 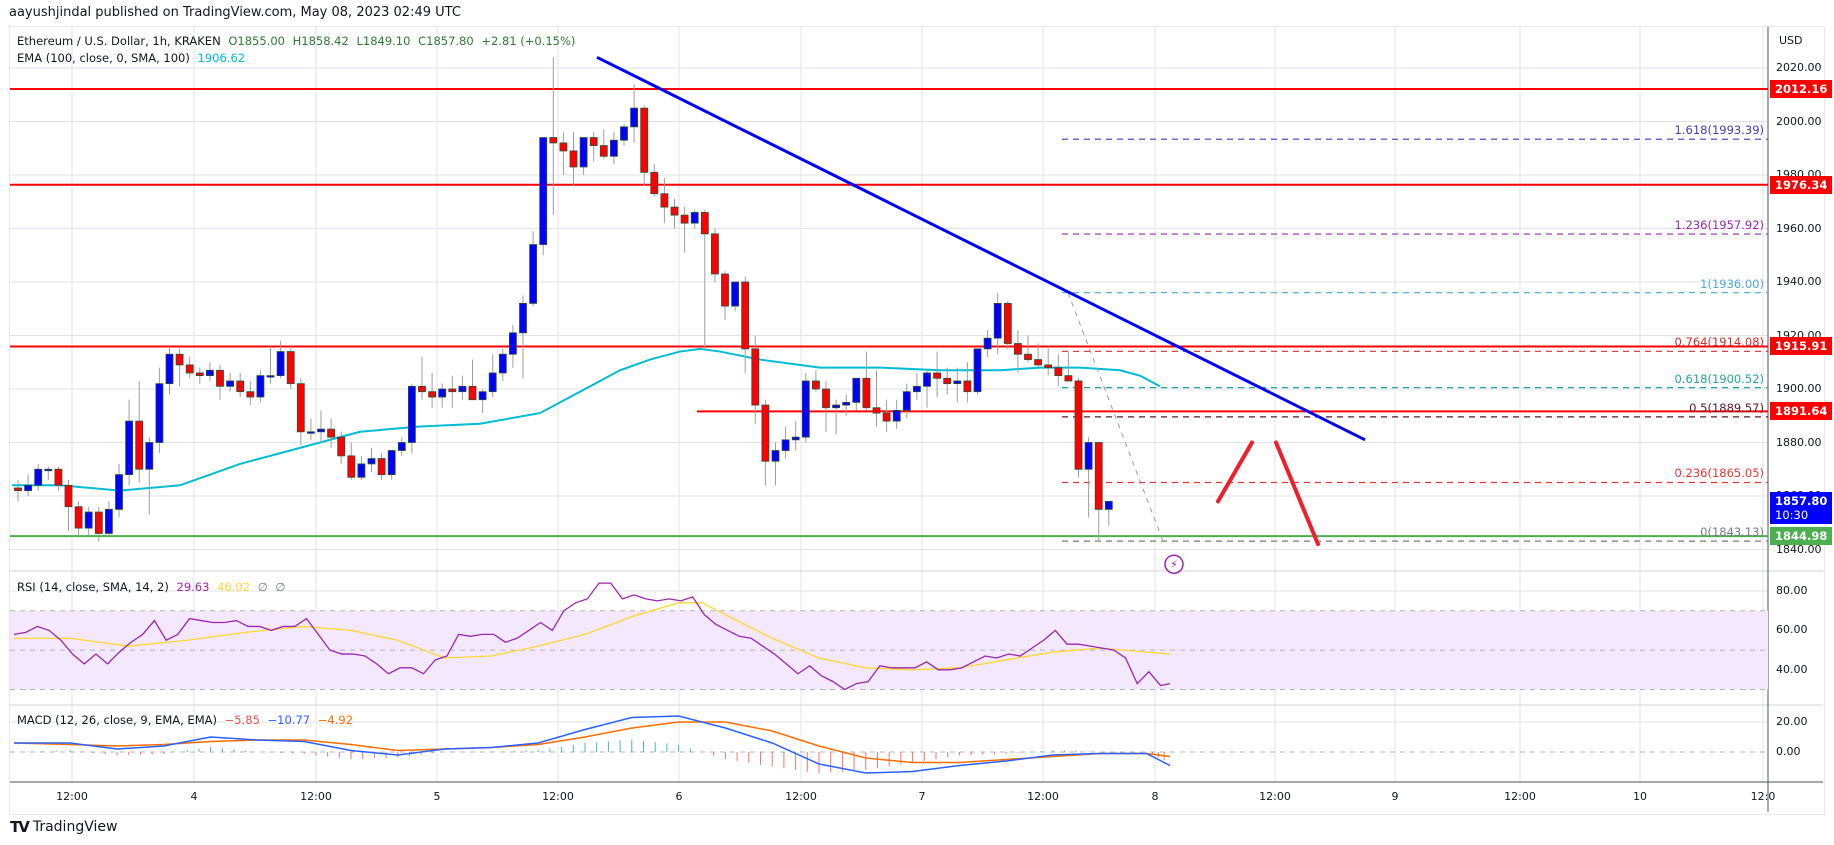 What do you see at coordinates (383, 41) in the screenshot?
I see `ohlc-low: L1849.10` at bounding box center [383, 41].